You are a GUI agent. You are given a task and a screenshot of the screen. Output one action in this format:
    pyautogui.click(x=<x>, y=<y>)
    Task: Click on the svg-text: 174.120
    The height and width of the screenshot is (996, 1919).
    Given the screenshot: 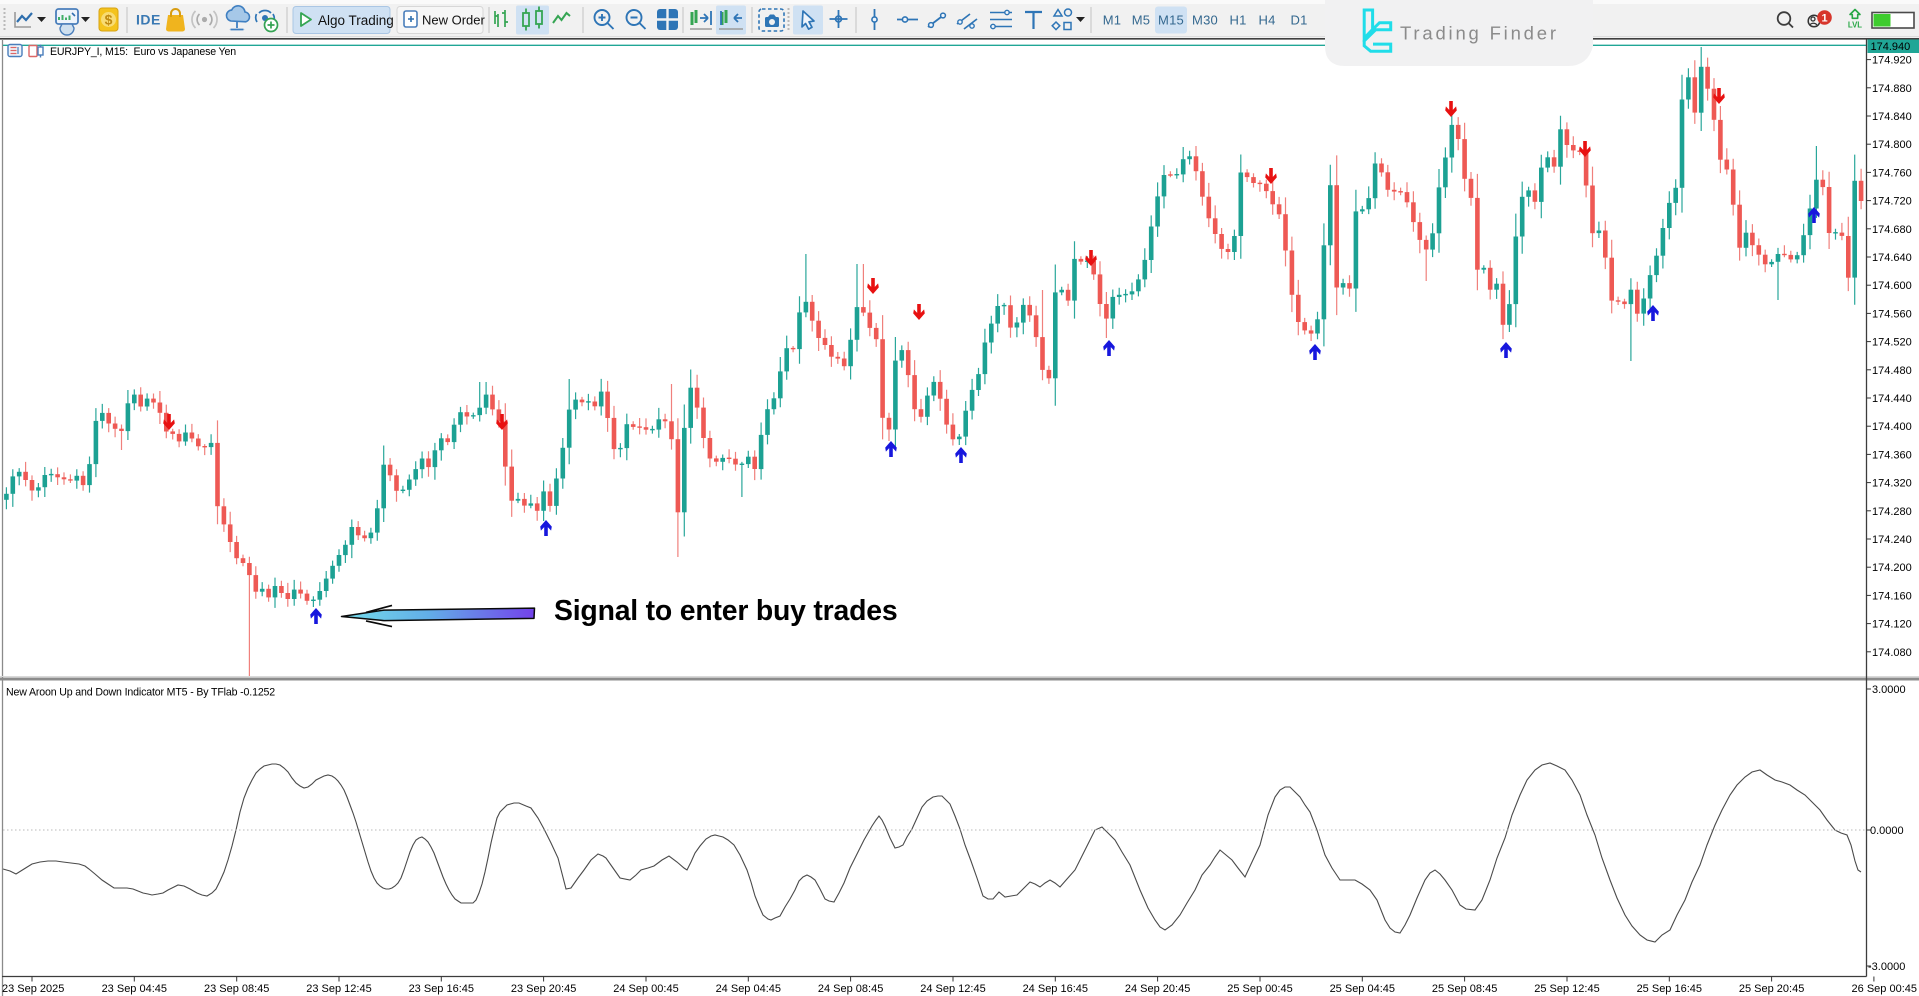 What is the action you would take?
    pyautogui.click(x=1892, y=625)
    